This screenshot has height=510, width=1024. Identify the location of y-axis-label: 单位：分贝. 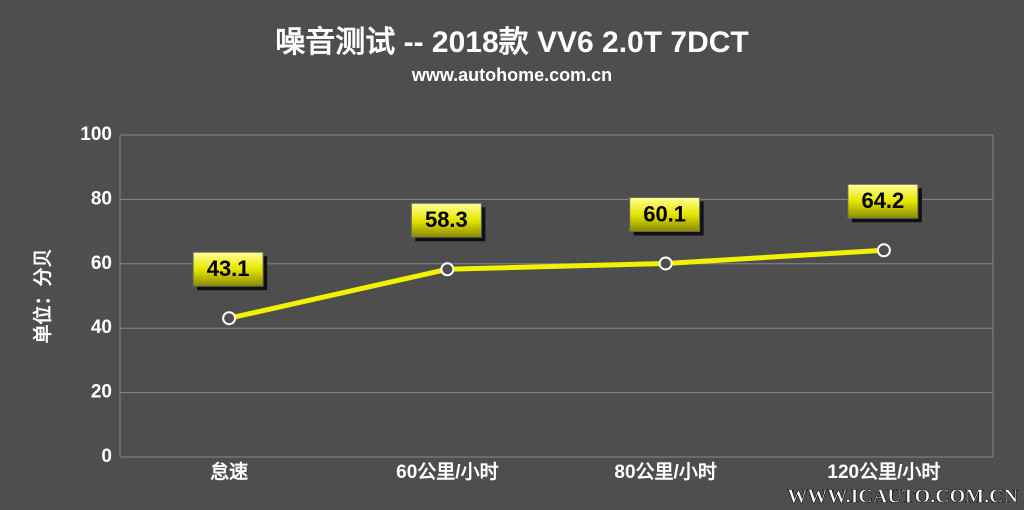
(42, 295).